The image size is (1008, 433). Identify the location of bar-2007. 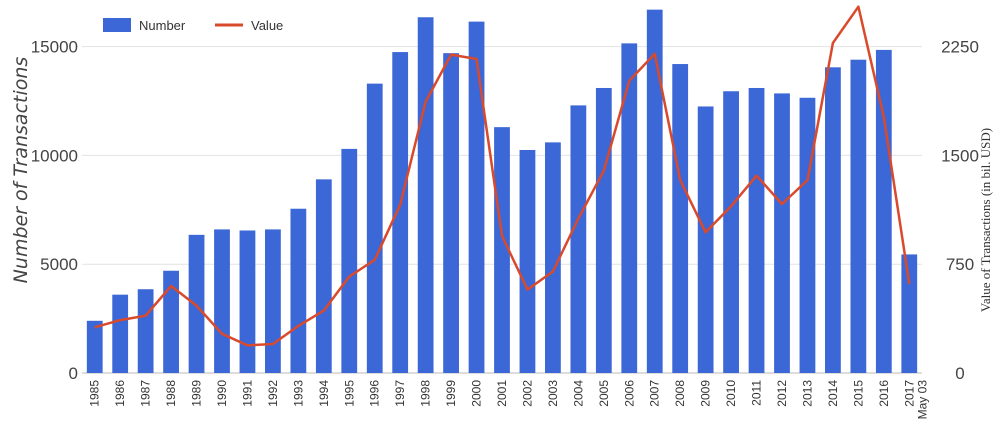
(654, 191).